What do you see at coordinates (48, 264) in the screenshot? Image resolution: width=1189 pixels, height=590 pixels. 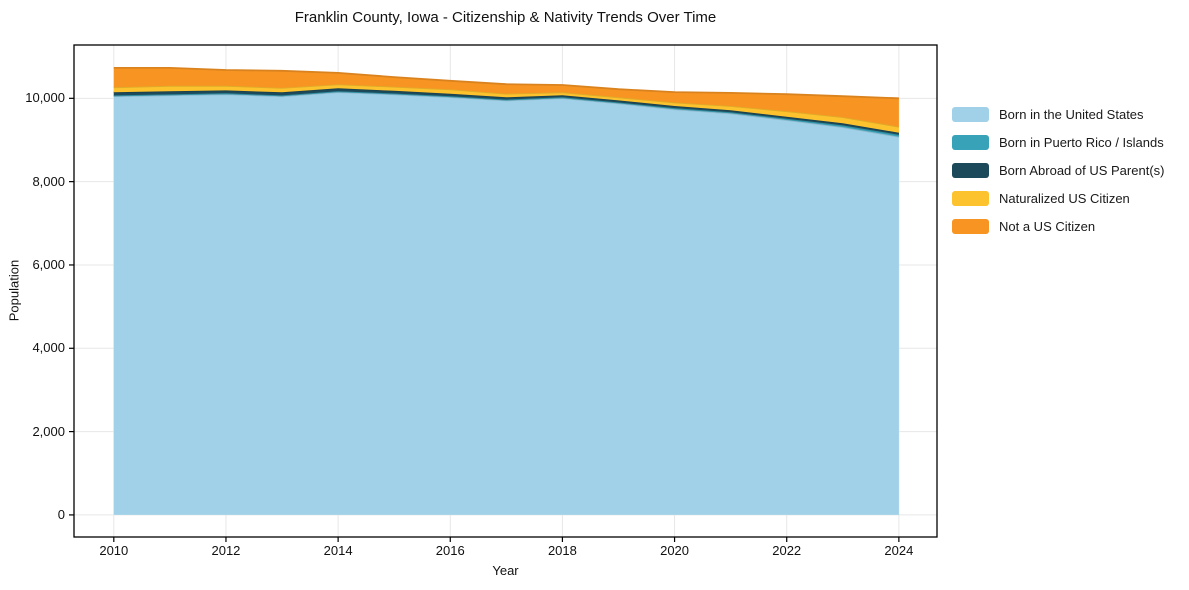 I see `y-tick-label: 6,000` at bounding box center [48, 264].